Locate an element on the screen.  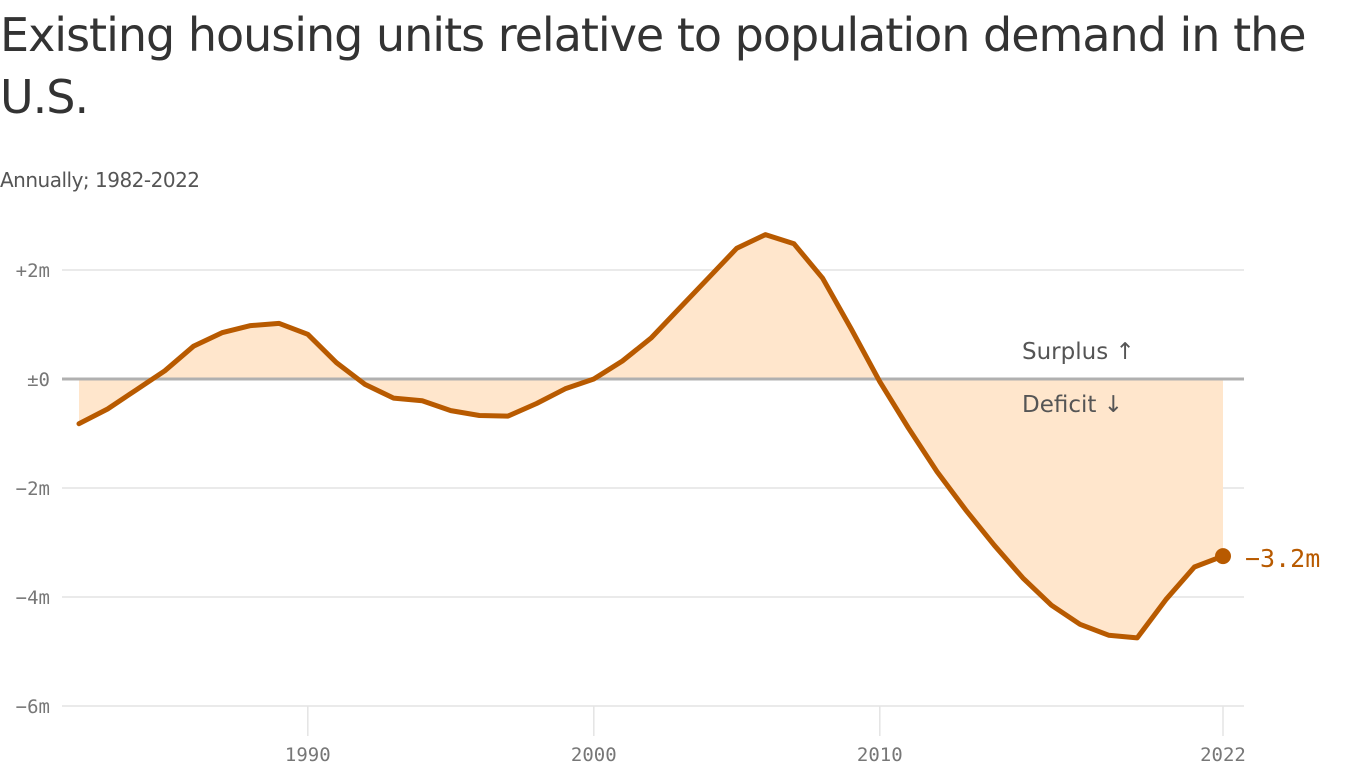
y-tick-label-3: −4m is located at coordinates (33, 598).